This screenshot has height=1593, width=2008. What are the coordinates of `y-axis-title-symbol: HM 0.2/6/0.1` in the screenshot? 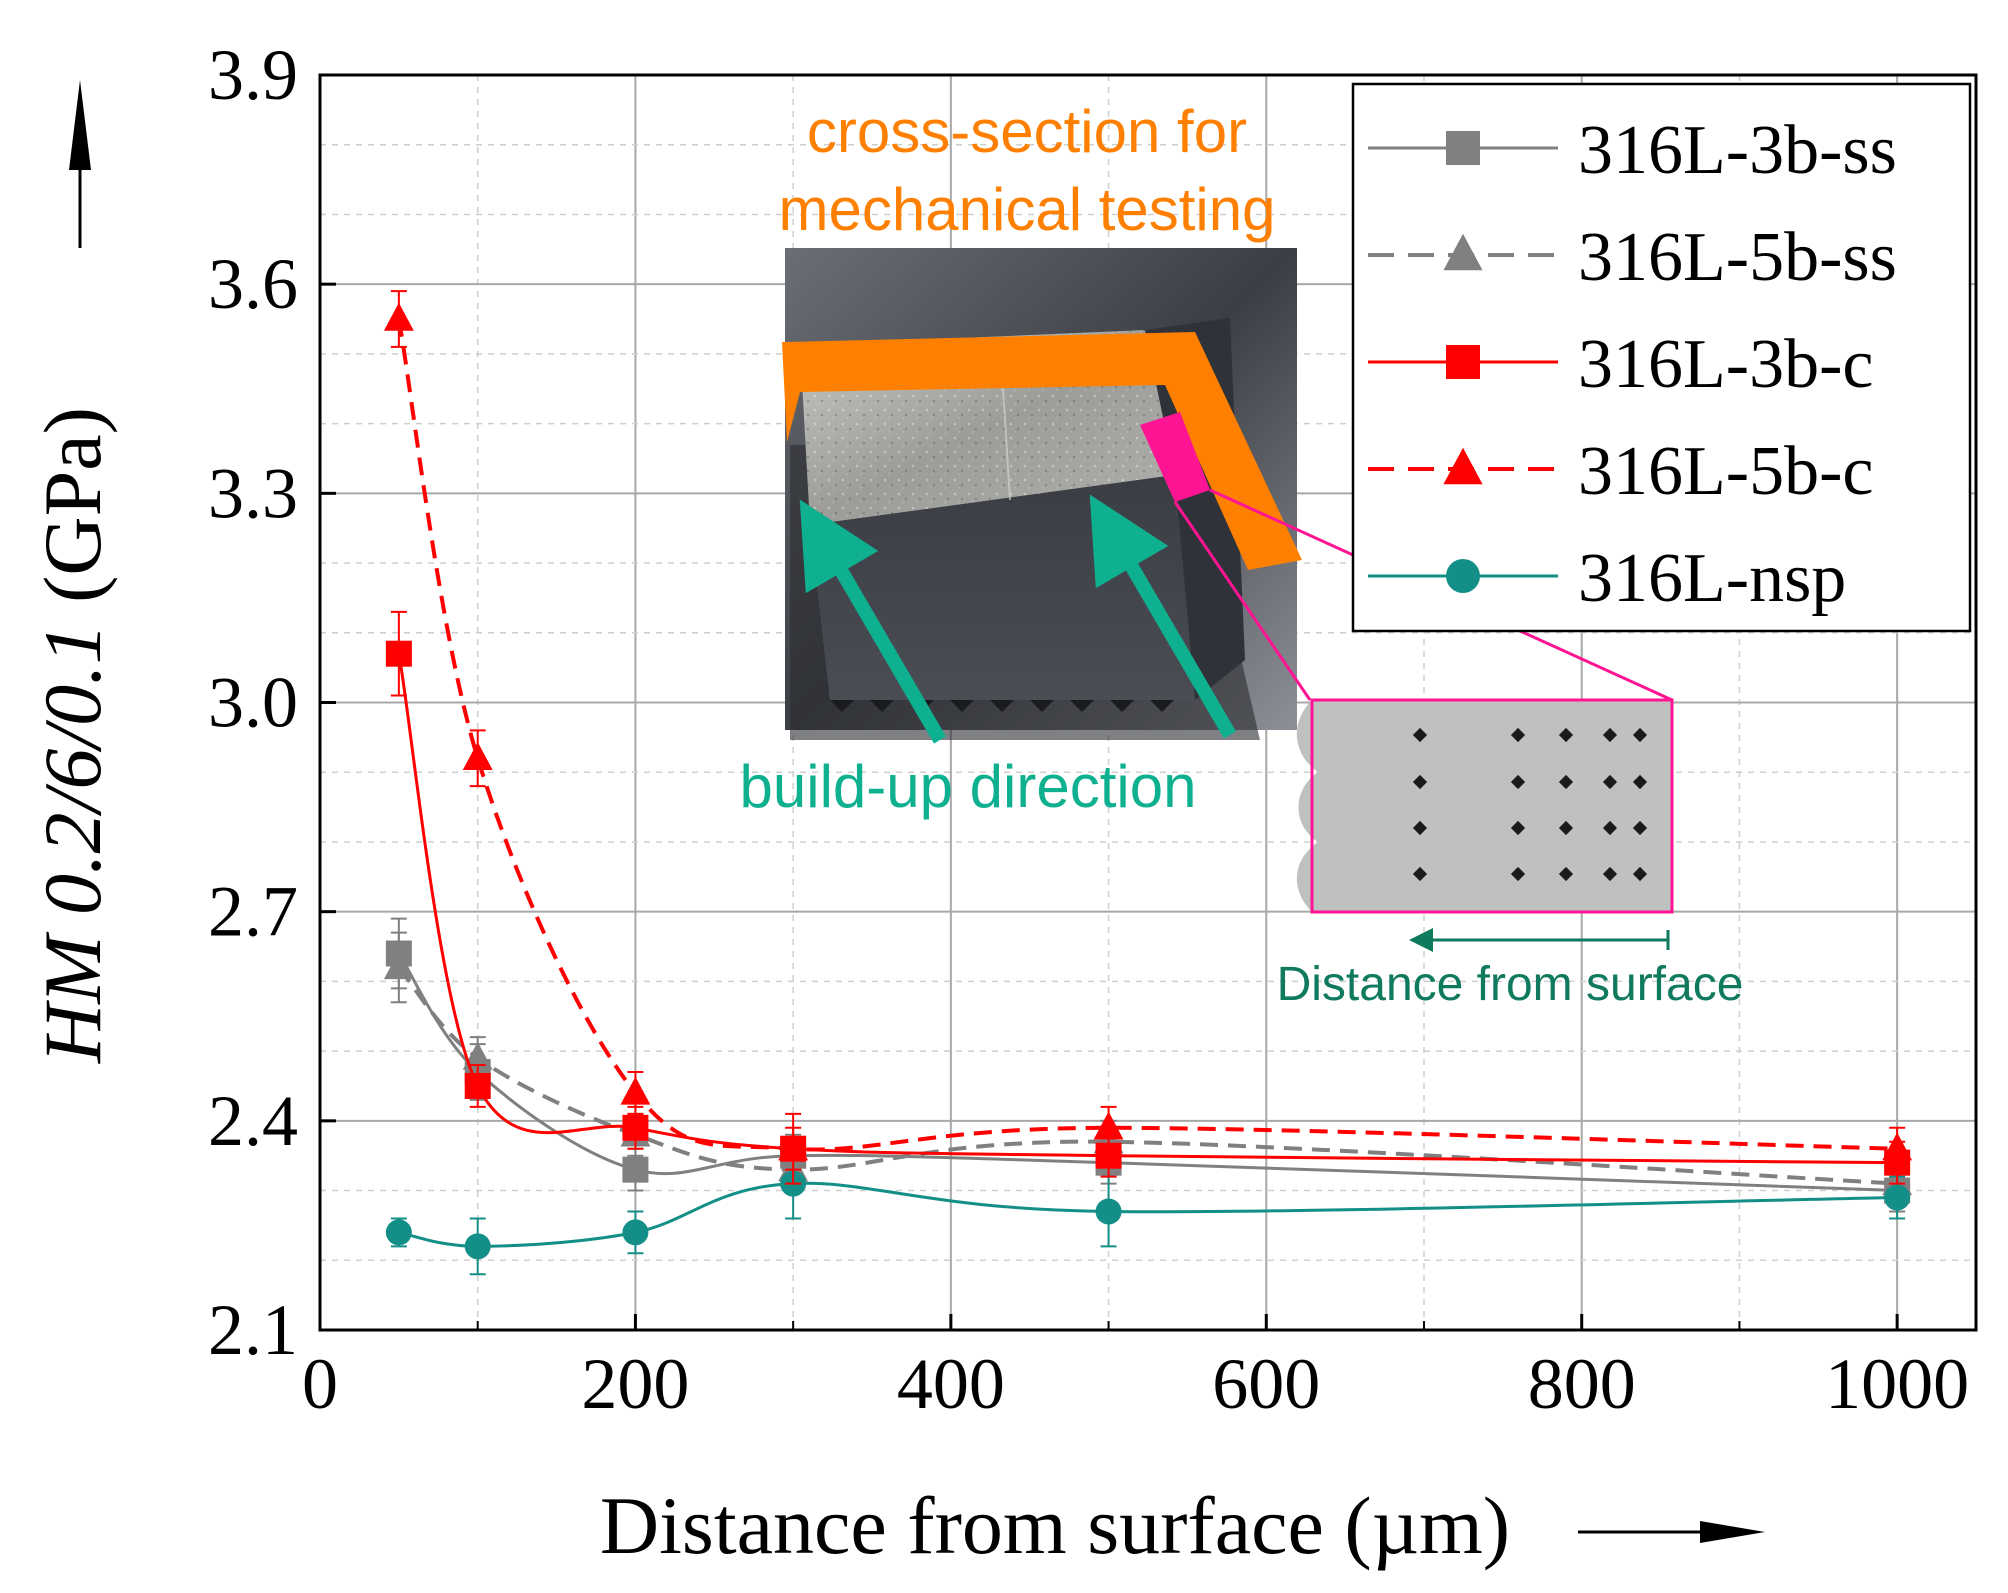 It's located at (72, 833).